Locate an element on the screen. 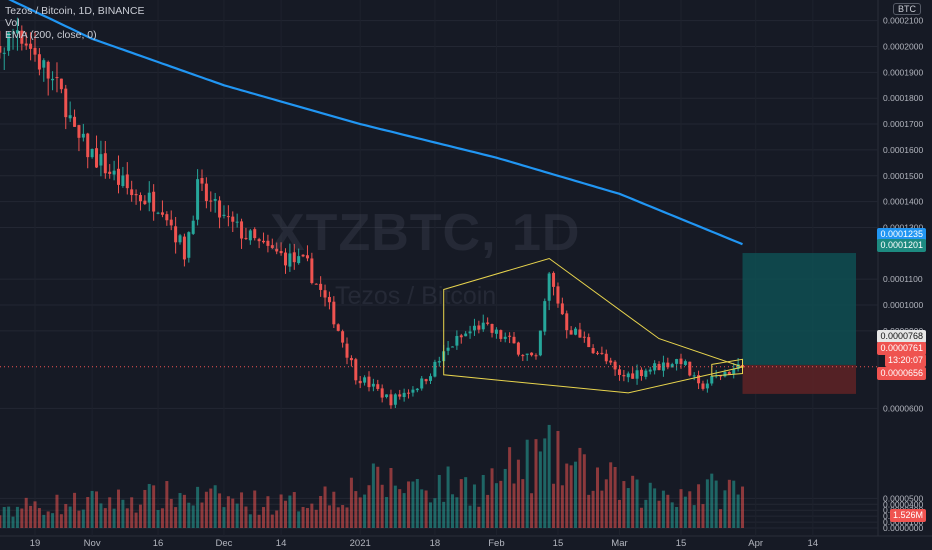 The height and width of the screenshot is (550, 932). time-tick-label: 19 is located at coordinates (35, 543).